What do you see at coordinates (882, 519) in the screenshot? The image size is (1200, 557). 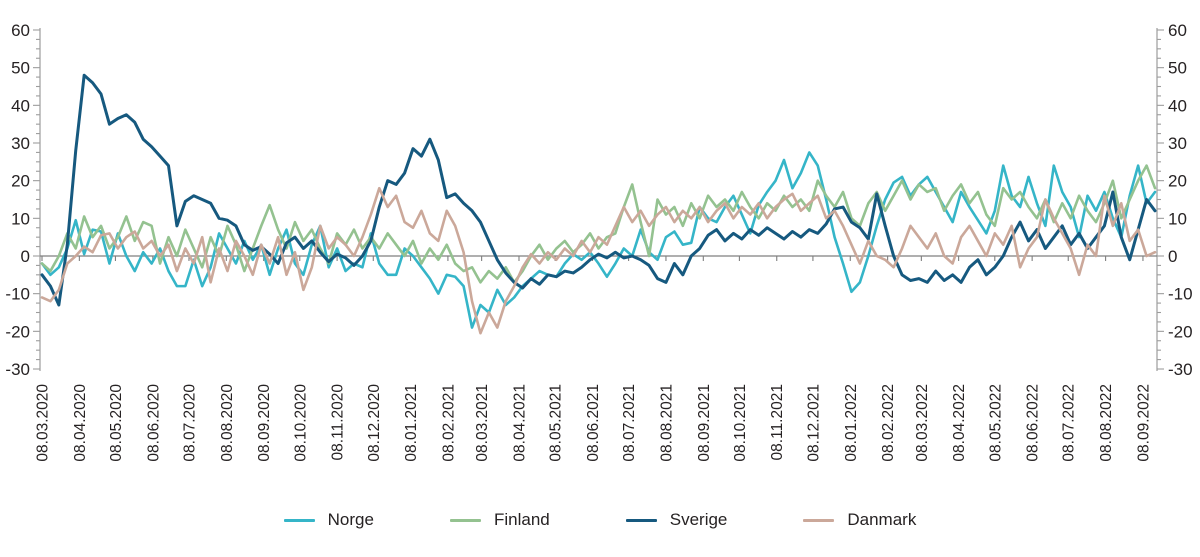 I see `legend-label-danmark: Danmark` at bounding box center [882, 519].